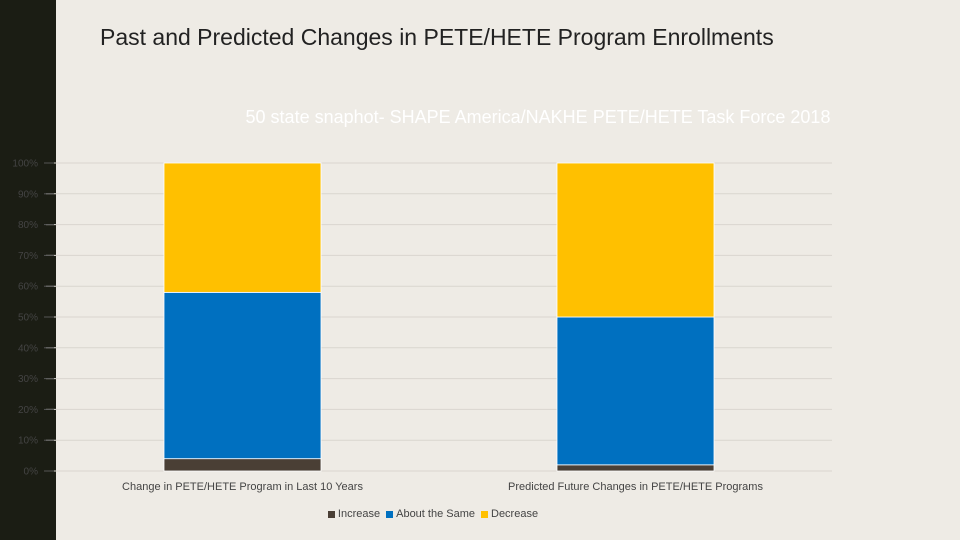  I want to click on legend-item: Decrease, so click(509, 514).